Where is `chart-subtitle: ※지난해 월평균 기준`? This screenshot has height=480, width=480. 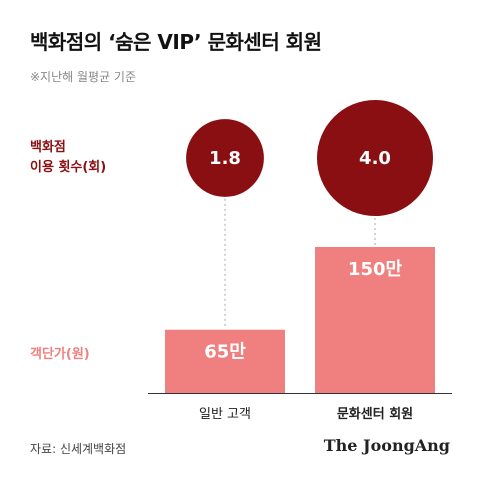 chart-subtitle: ※지난해 월평균 기준 is located at coordinates (83, 77).